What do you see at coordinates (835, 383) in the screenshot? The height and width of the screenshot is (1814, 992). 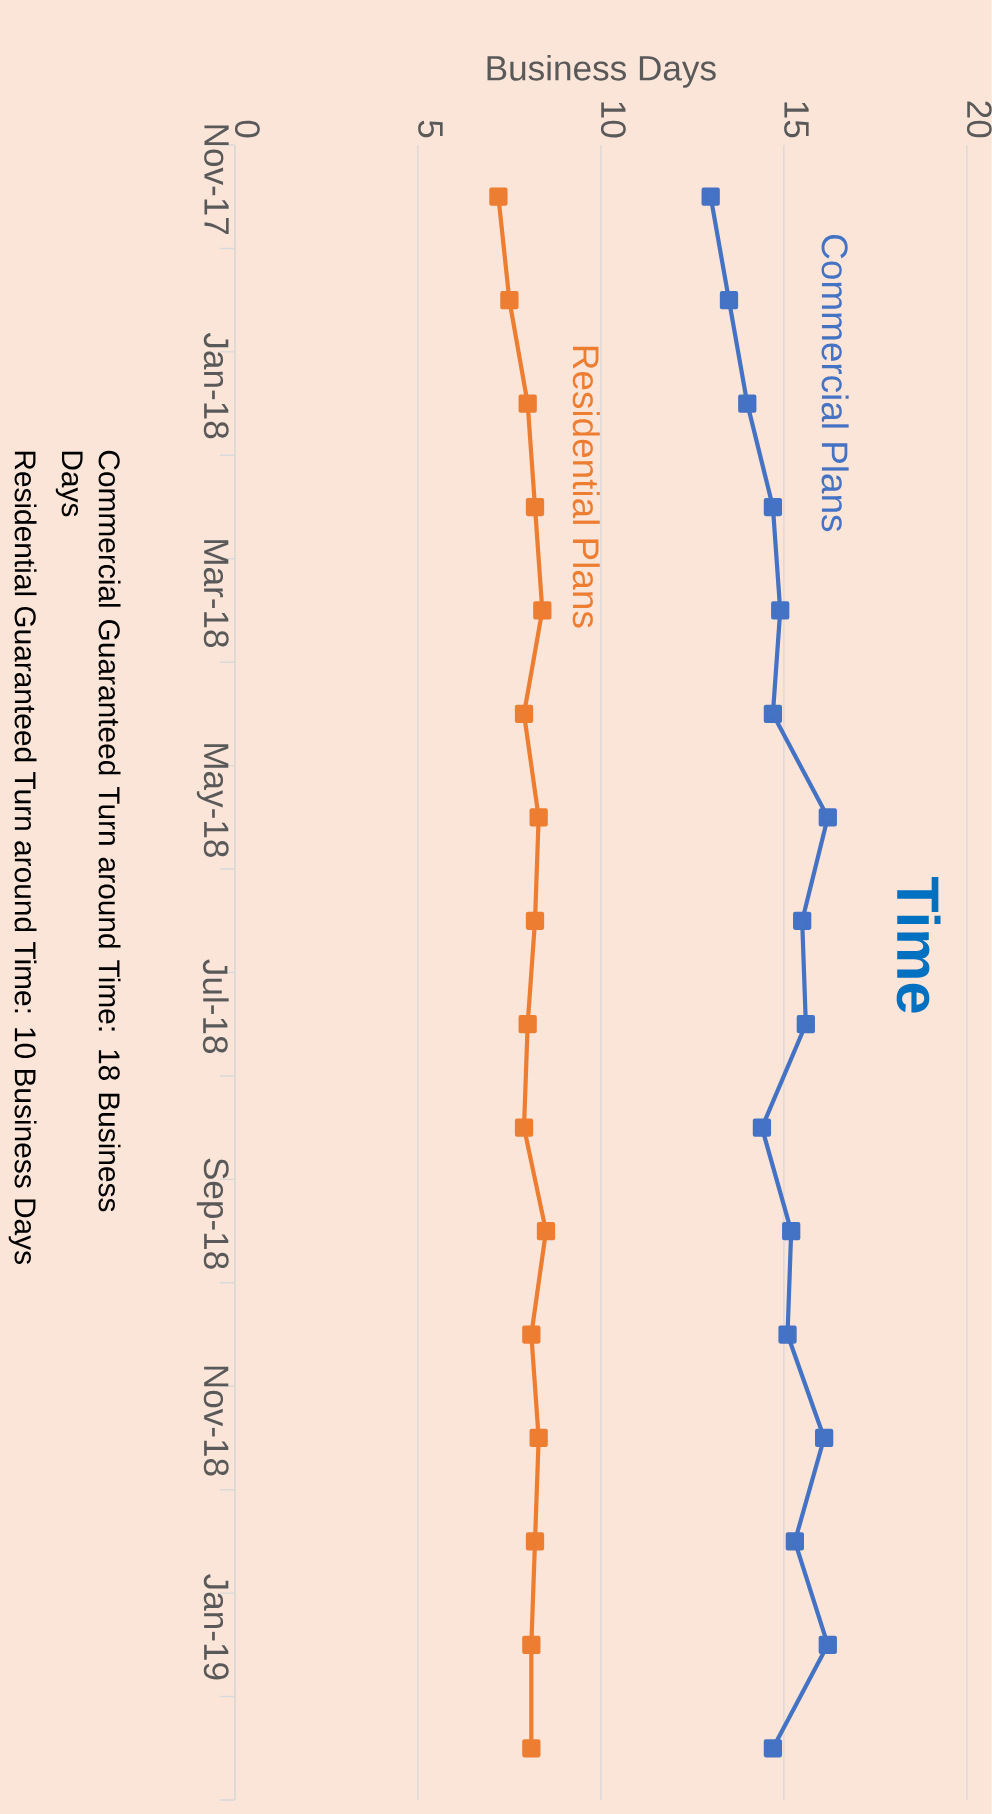 I see `text: Commercial Plans` at bounding box center [835, 383].